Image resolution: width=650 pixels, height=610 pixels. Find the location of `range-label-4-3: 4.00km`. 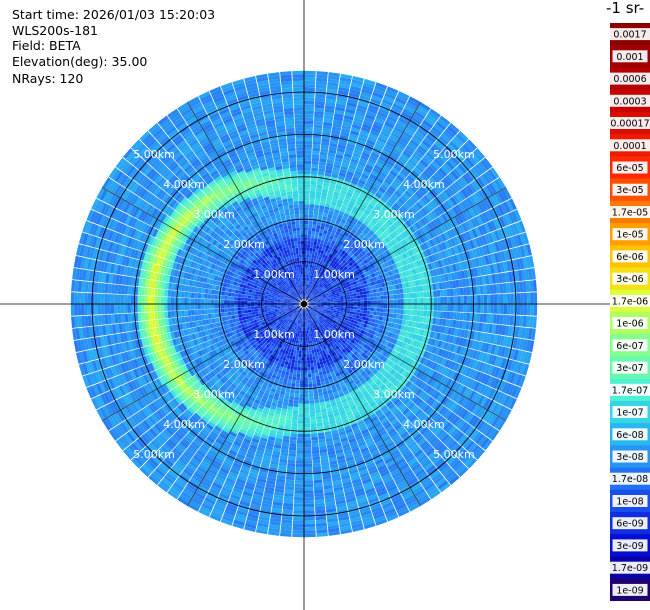

range-label-4-3: 4.00km is located at coordinates (424, 424).